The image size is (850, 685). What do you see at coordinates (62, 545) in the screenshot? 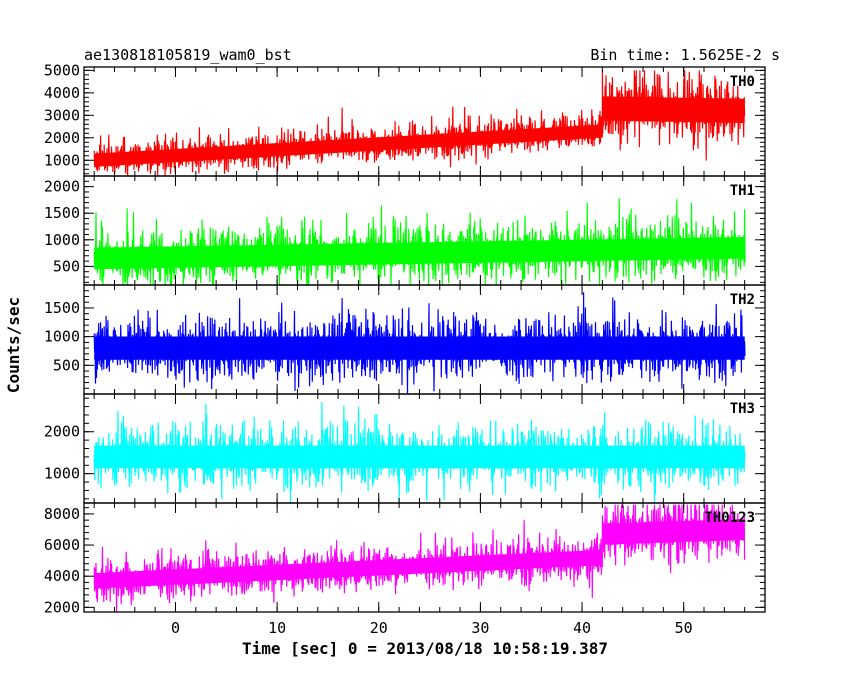
I see `y-tick-label: 6000` at bounding box center [62, 545].